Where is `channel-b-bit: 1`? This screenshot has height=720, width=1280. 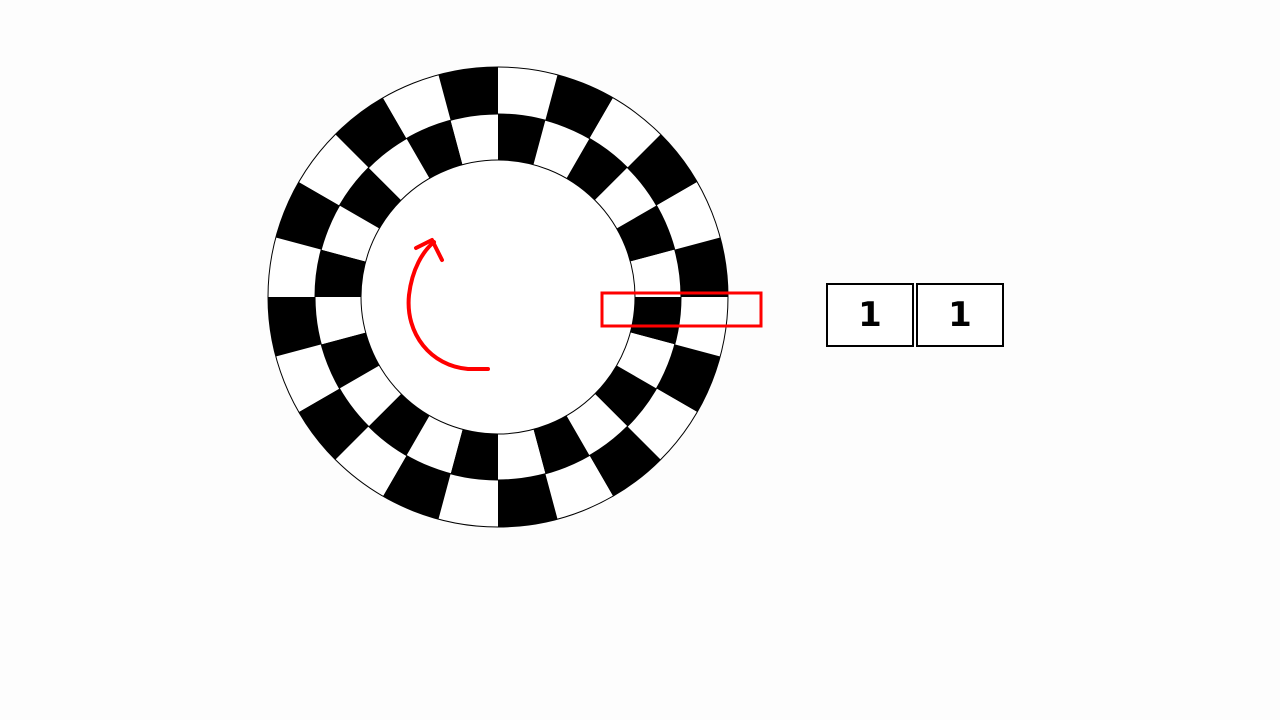 channel-b-bit: 1 is located at coordinates (960, 315).